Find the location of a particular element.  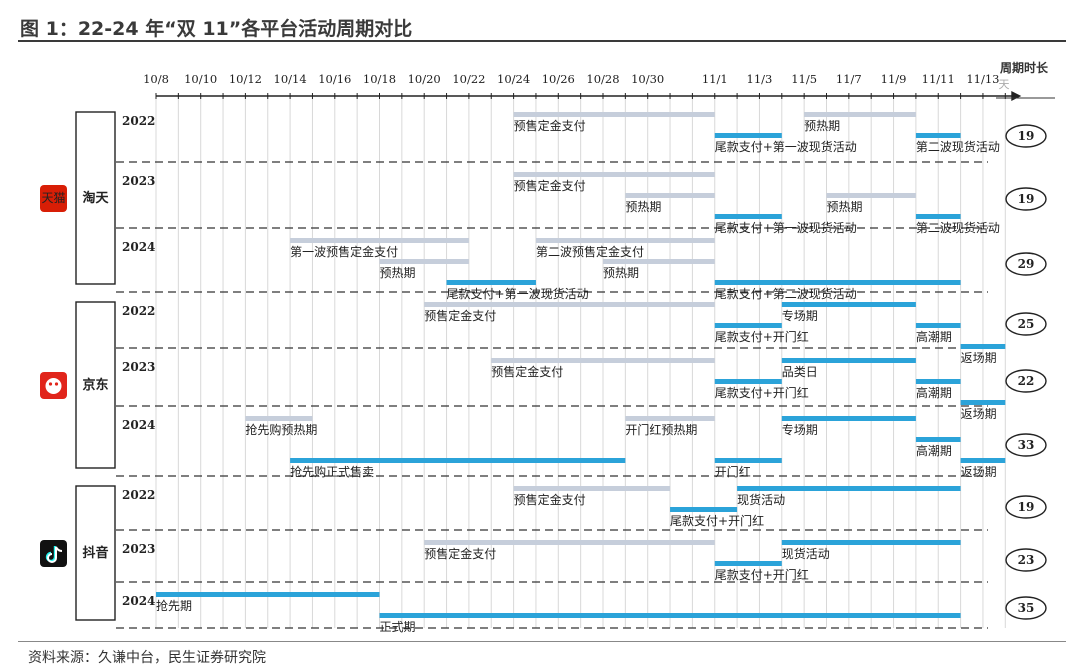

bar-label: 第二波现货活动 is located at coordinates (958, 146).